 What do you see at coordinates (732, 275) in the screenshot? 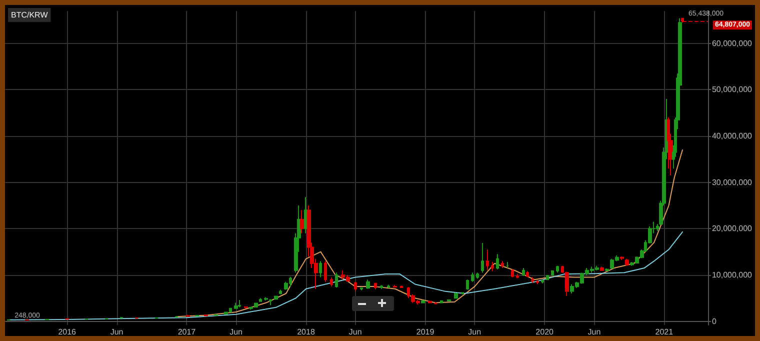
I see `y-tick-label: 10,000,000` at bounding box center [732, 275].